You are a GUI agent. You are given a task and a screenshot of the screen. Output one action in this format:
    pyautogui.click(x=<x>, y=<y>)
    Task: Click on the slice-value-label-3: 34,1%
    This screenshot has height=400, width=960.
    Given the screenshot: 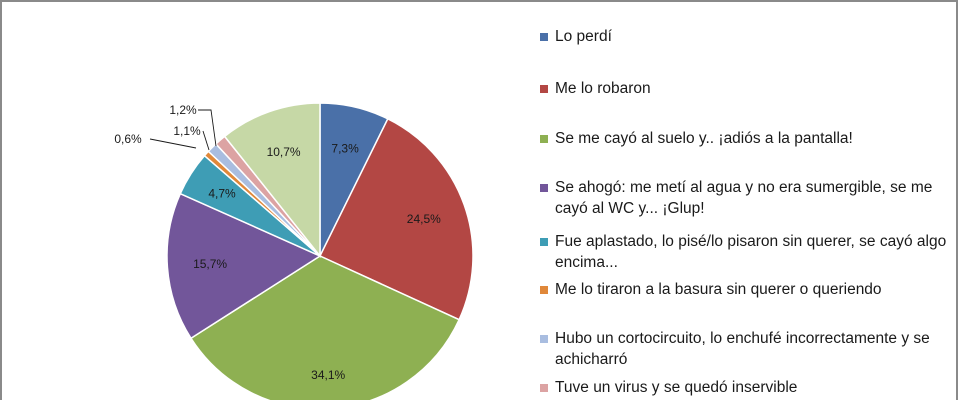 What is the action you would take?
    pyautogui.click(x=328, y=375)
    